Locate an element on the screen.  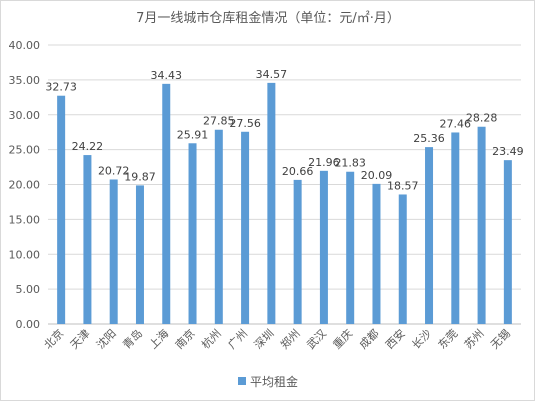
data-label: 32.73 is located at coordinates (61, 87).